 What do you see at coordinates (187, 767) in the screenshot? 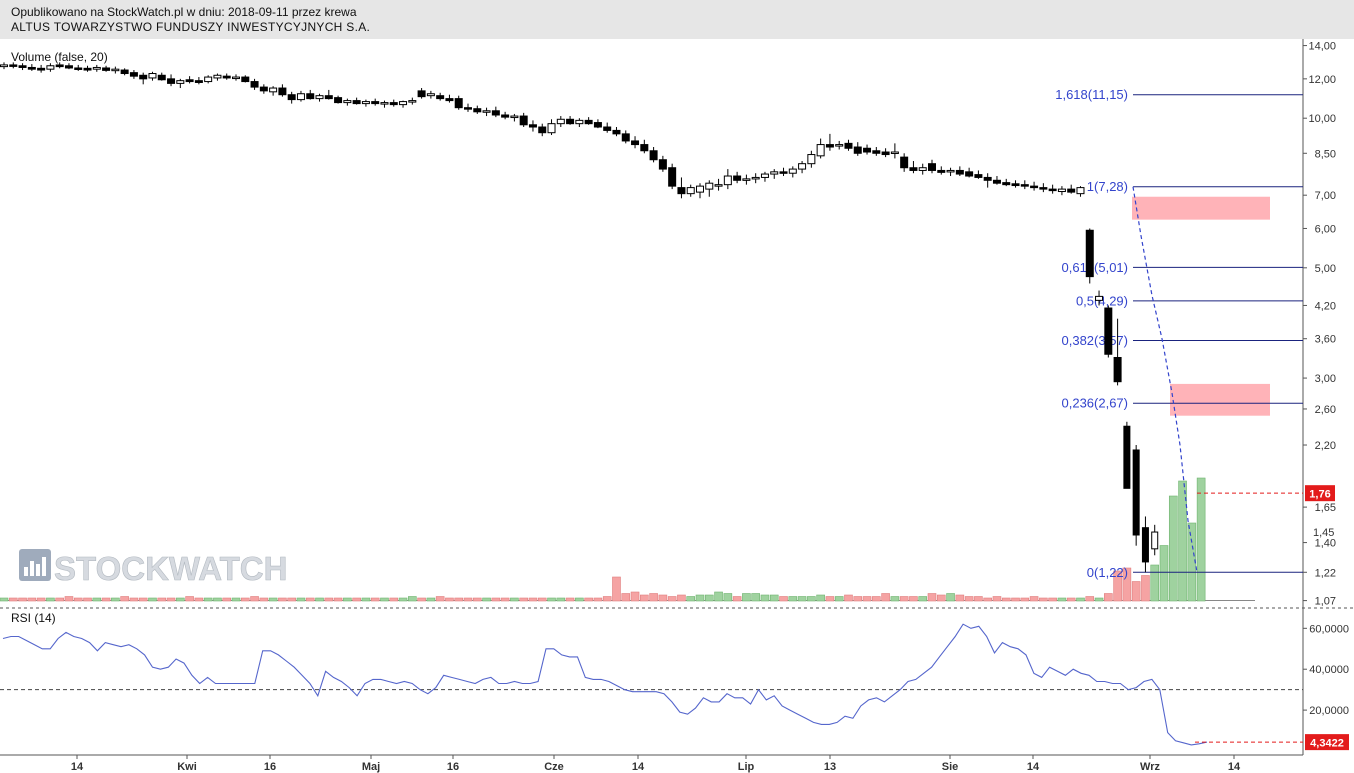
I see `time-tick-label: Kwi` at bounding box center [187, 767].